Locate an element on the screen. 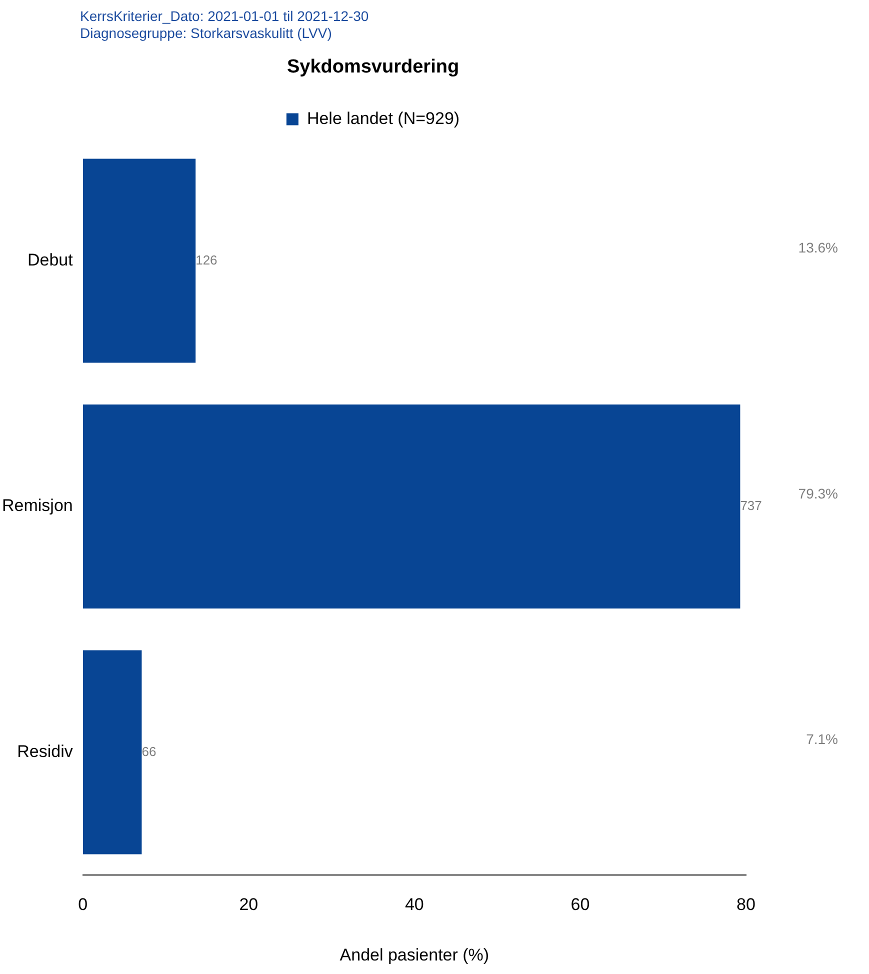  y-tick-label: Remisjon is located at coordinates (37, 506).